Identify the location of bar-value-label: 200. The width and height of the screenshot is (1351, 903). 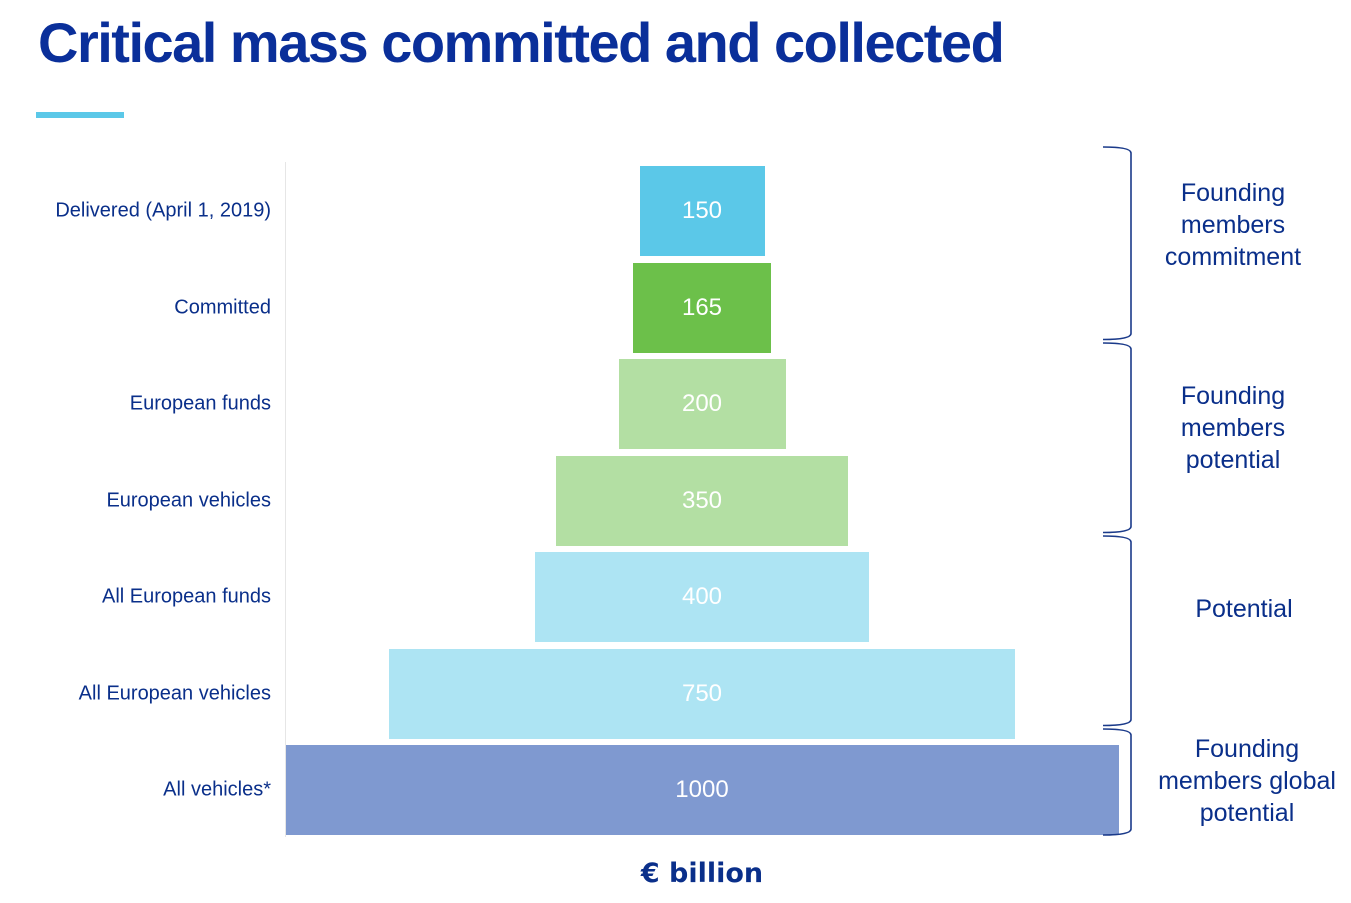
(702, 403).